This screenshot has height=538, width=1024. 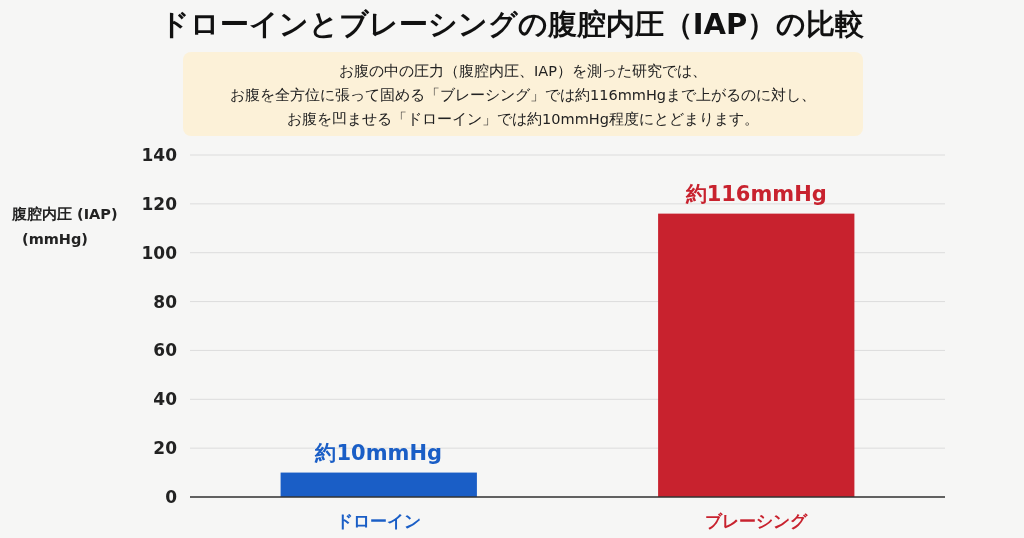 I want to click on data-label: 約116mmHg, so click(x=755, y=193).